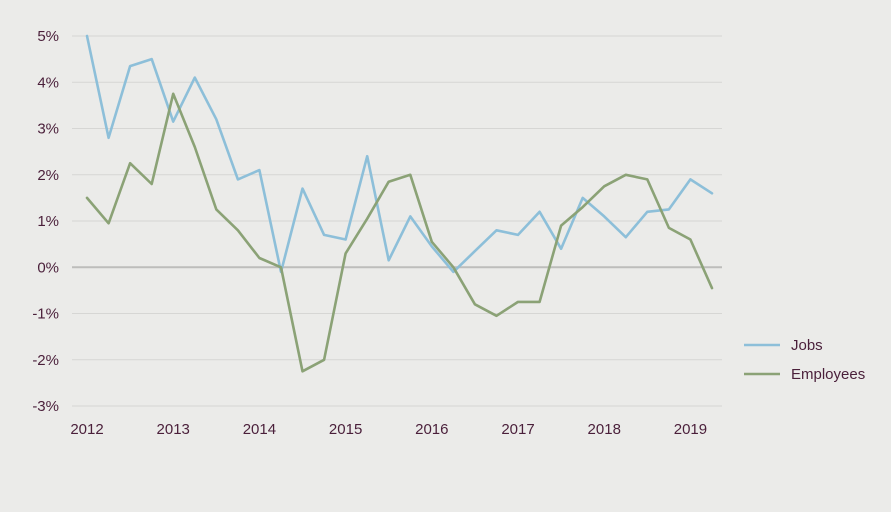  I want to click on y-tick-label: 4%, so click(48, 82).